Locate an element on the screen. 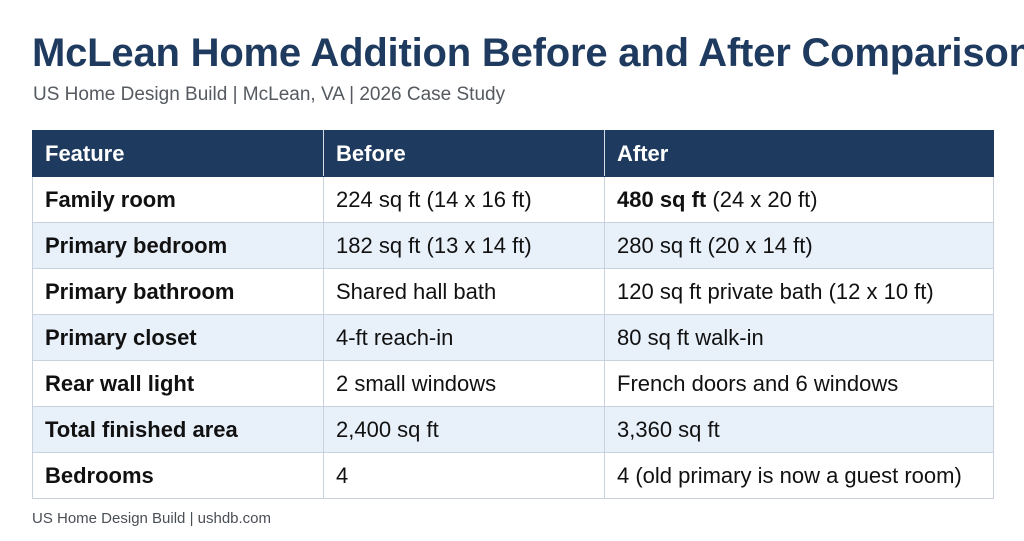 Image resolution: width=1024 pixels, height=541 pixels. feature-cell: Bedrooms is located at coordinates (178, 475).